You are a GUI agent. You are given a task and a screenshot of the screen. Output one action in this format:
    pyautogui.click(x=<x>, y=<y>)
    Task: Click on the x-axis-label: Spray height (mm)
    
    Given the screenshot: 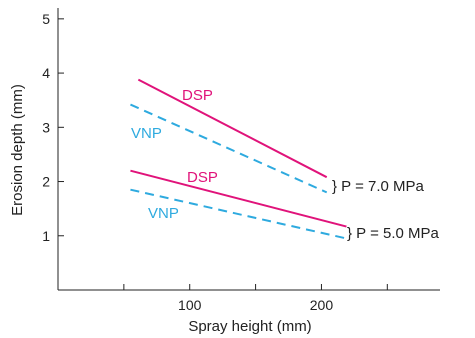 What is the action you would take?
    pyautogui.click(x=249, y=326)
    